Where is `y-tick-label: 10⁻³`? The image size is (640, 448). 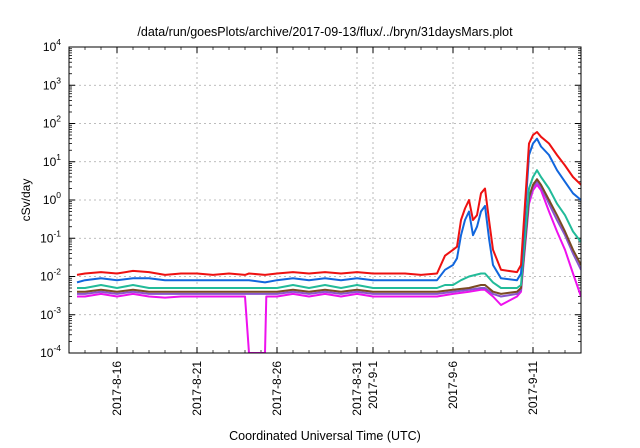 y-tick-label: 10⁻³ is located at coordinates (50, 313).